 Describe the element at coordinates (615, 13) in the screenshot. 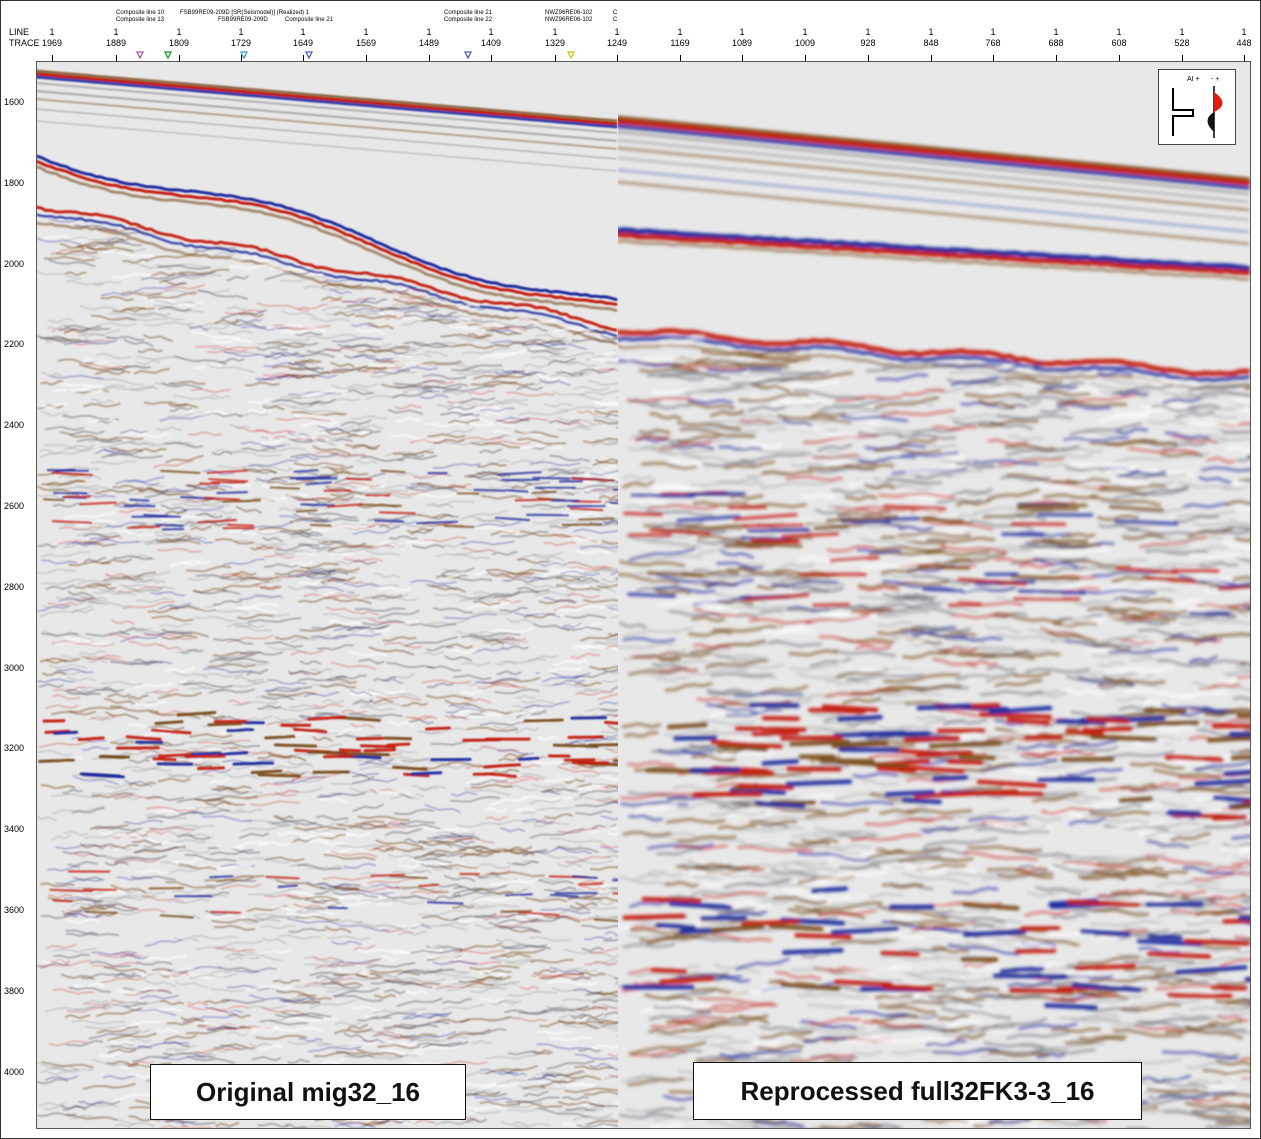

I see `annotation-c-a: C` at that location.